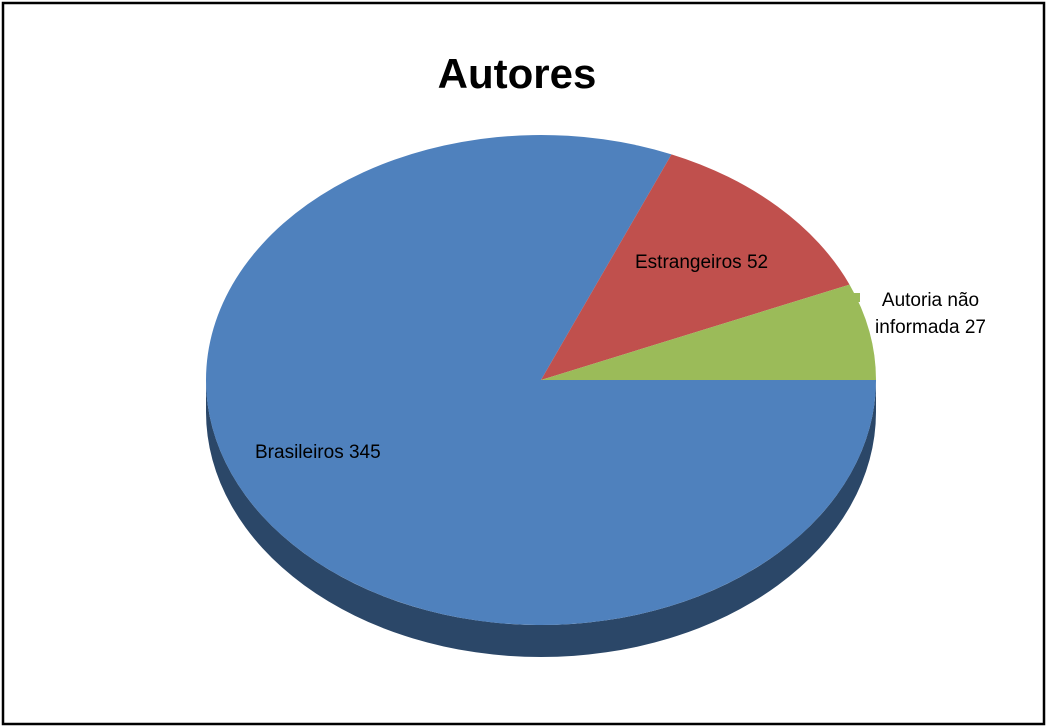  I want to click on data-label: Brasileiros 345, so click(309, 452).